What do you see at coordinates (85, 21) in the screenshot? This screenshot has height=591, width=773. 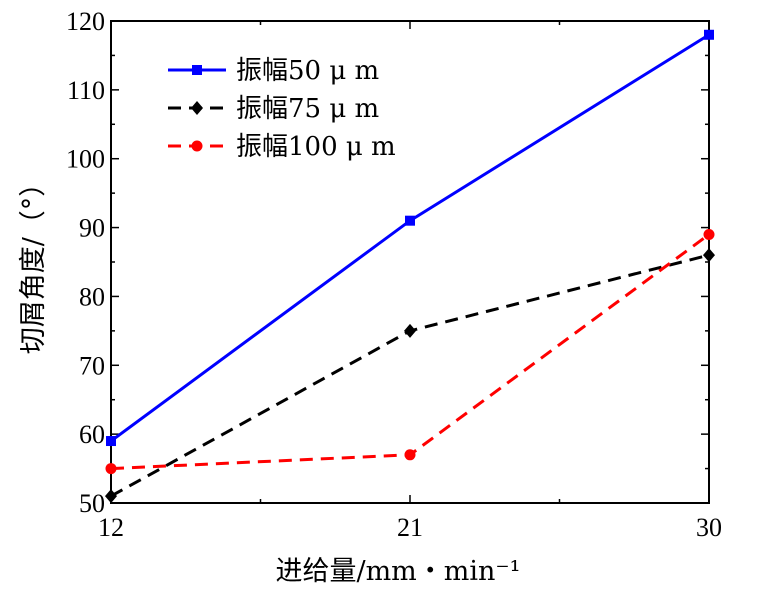 I see `y-tick-label: 120` at bounding box center [85, 21].